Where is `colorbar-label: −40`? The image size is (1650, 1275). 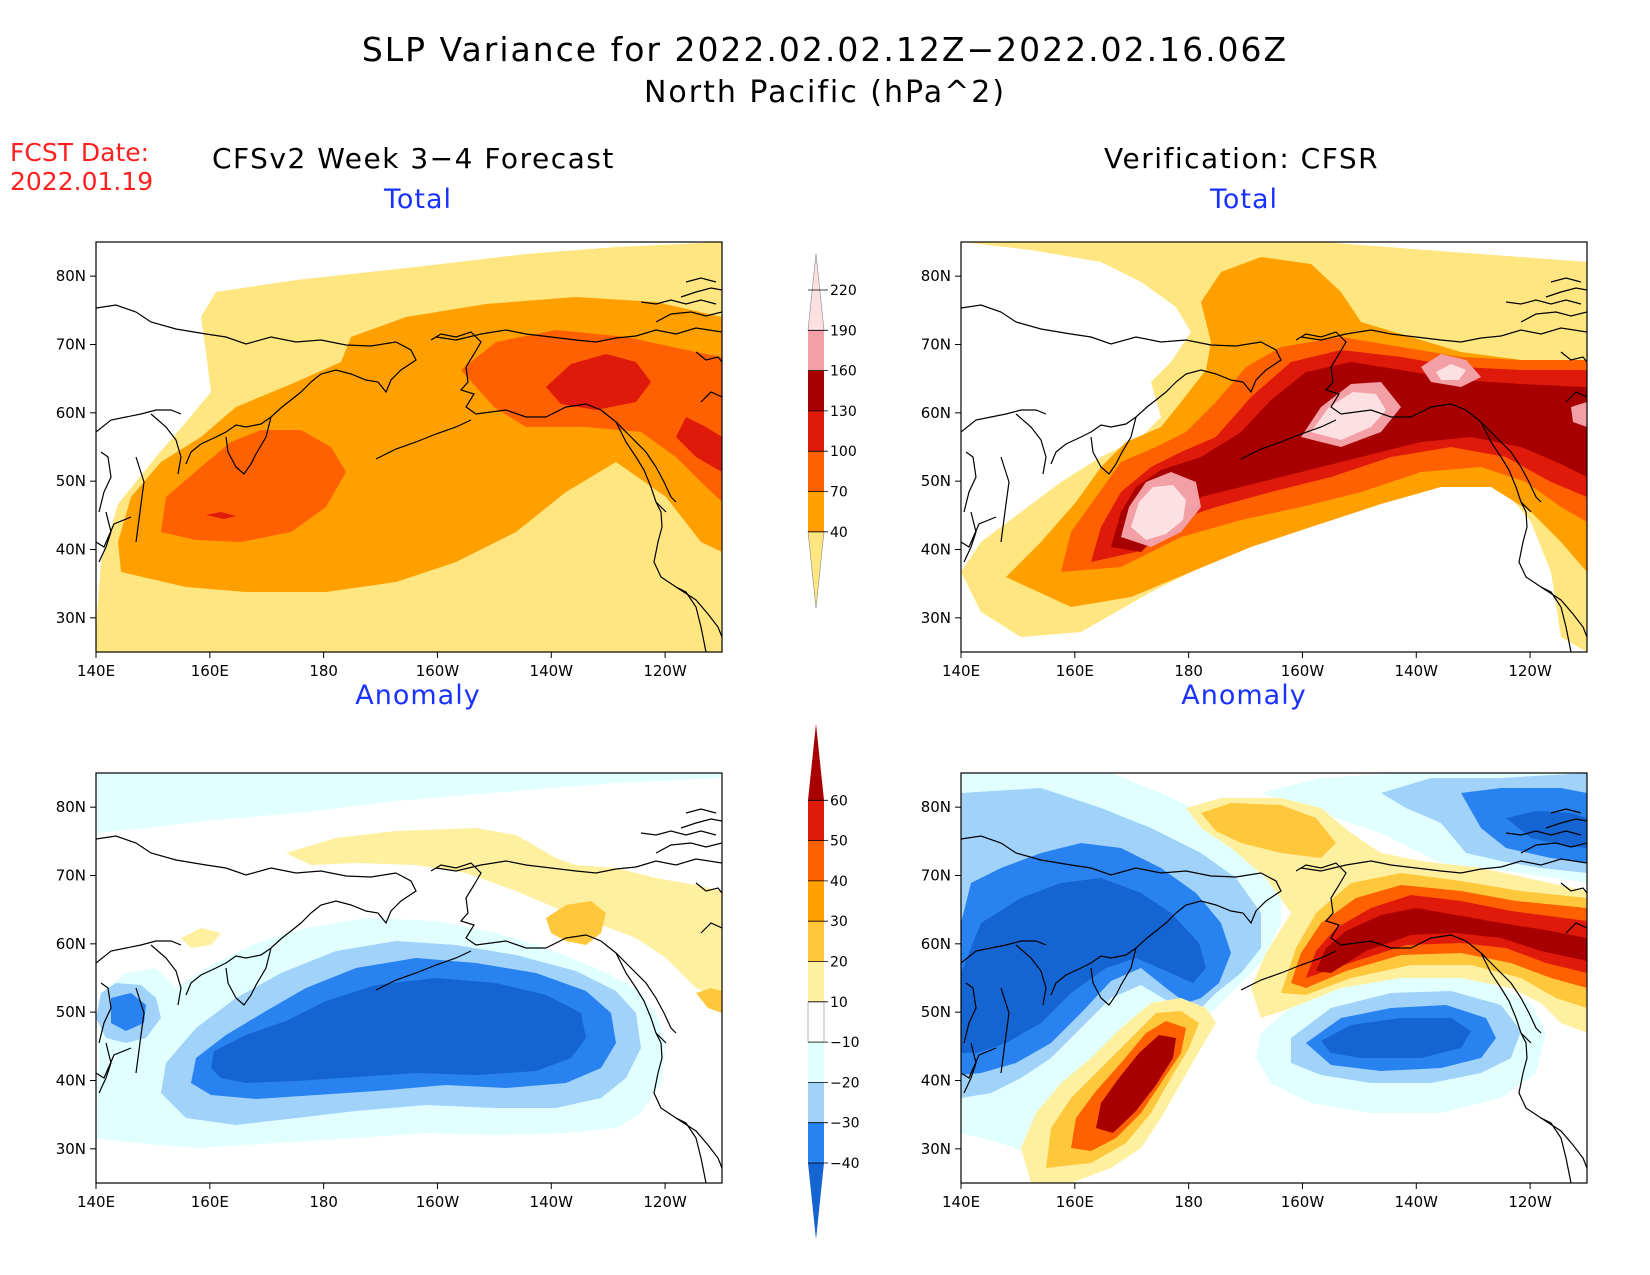 colorbar-label: −40 is located at coordinates (845, 1164).